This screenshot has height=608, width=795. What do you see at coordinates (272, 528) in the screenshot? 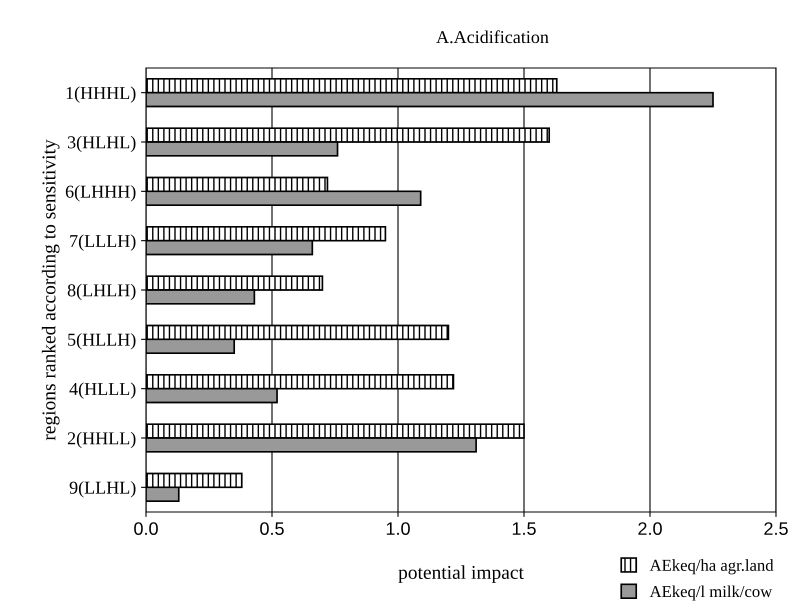
I see `x-tick-label: 0.5` at bounding box center [272, 528].